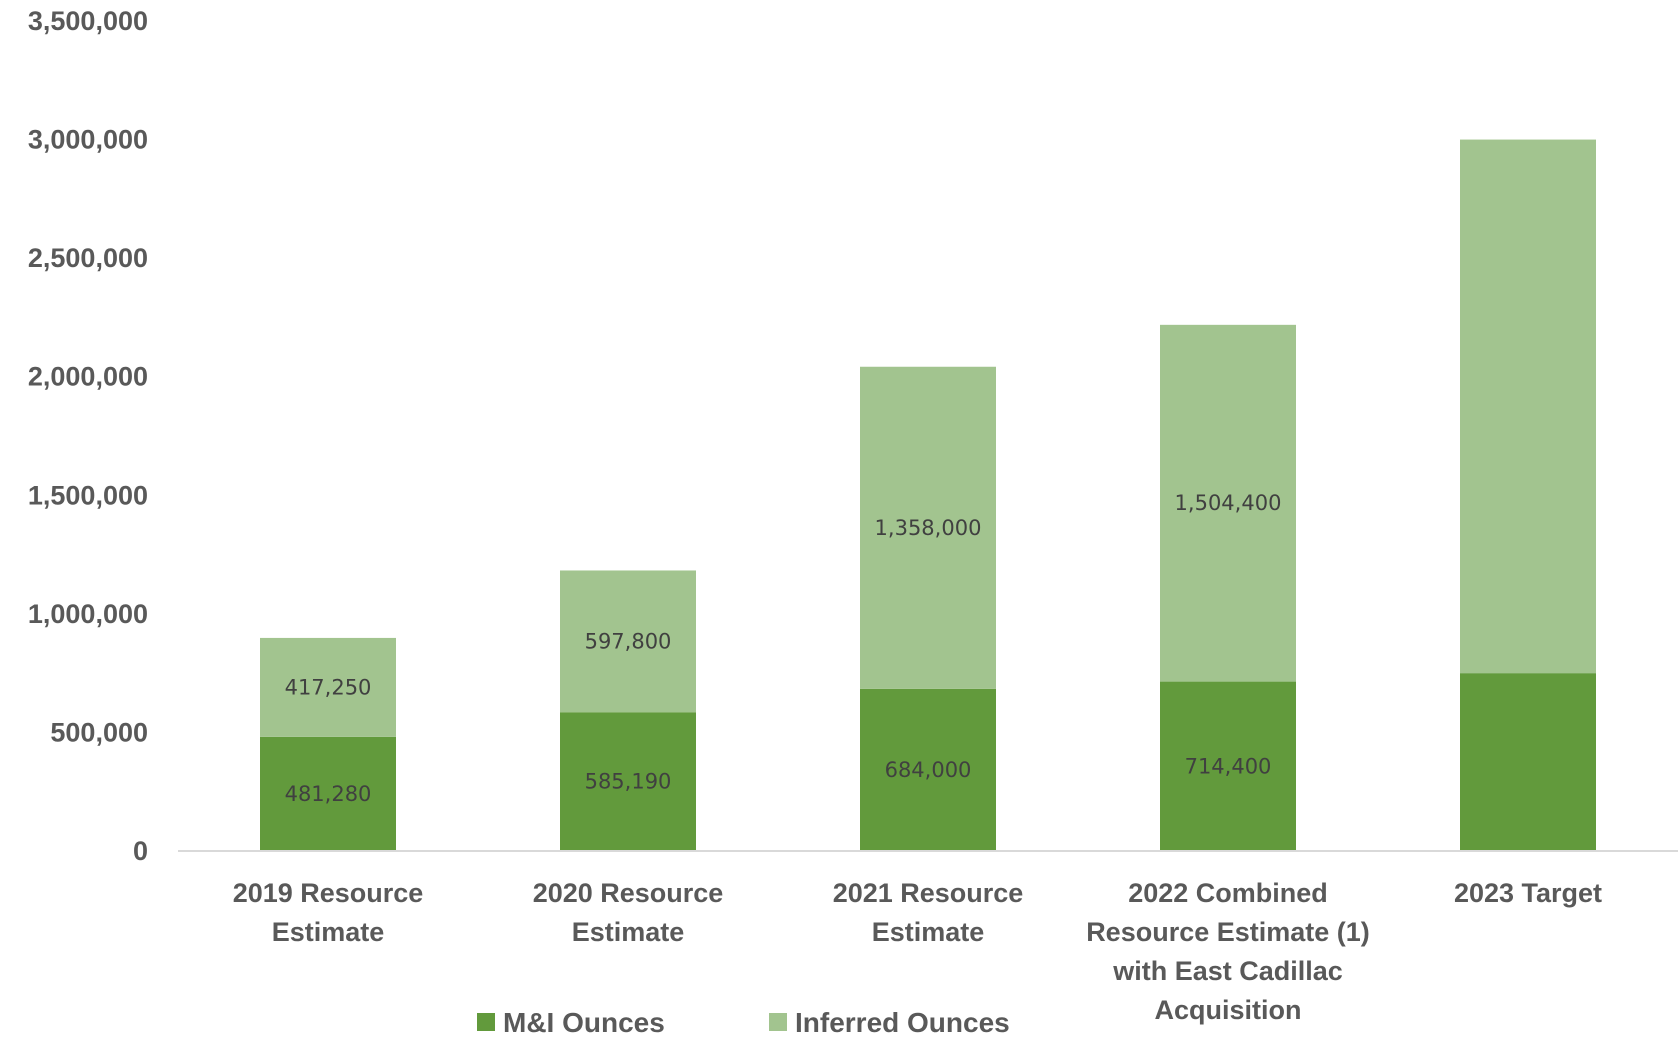 This screenshot has height=1038, width=1678. Describe the element at coordinates (1228, 1010) in the screenshot. I see `x-tick-label: Acquisition` at that location.